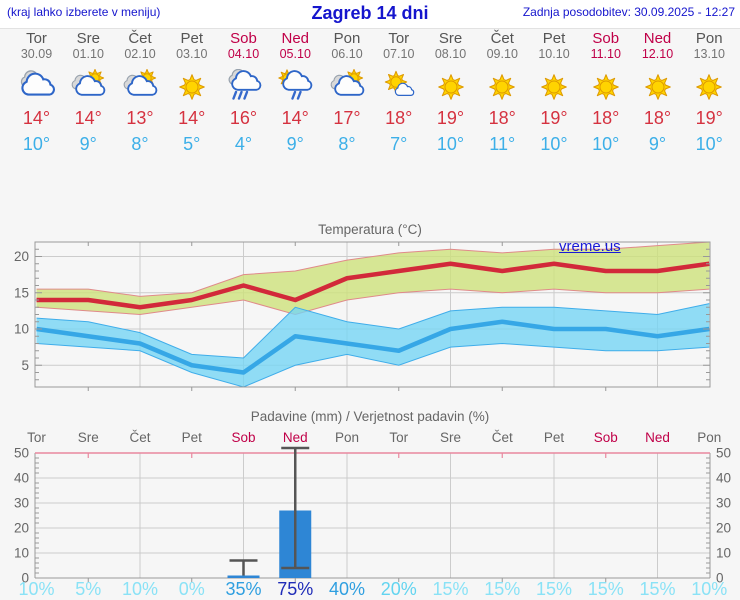 This screenshot has width=740, height=600. I want to click on precip-day-label: Ned, so click(657, 437).